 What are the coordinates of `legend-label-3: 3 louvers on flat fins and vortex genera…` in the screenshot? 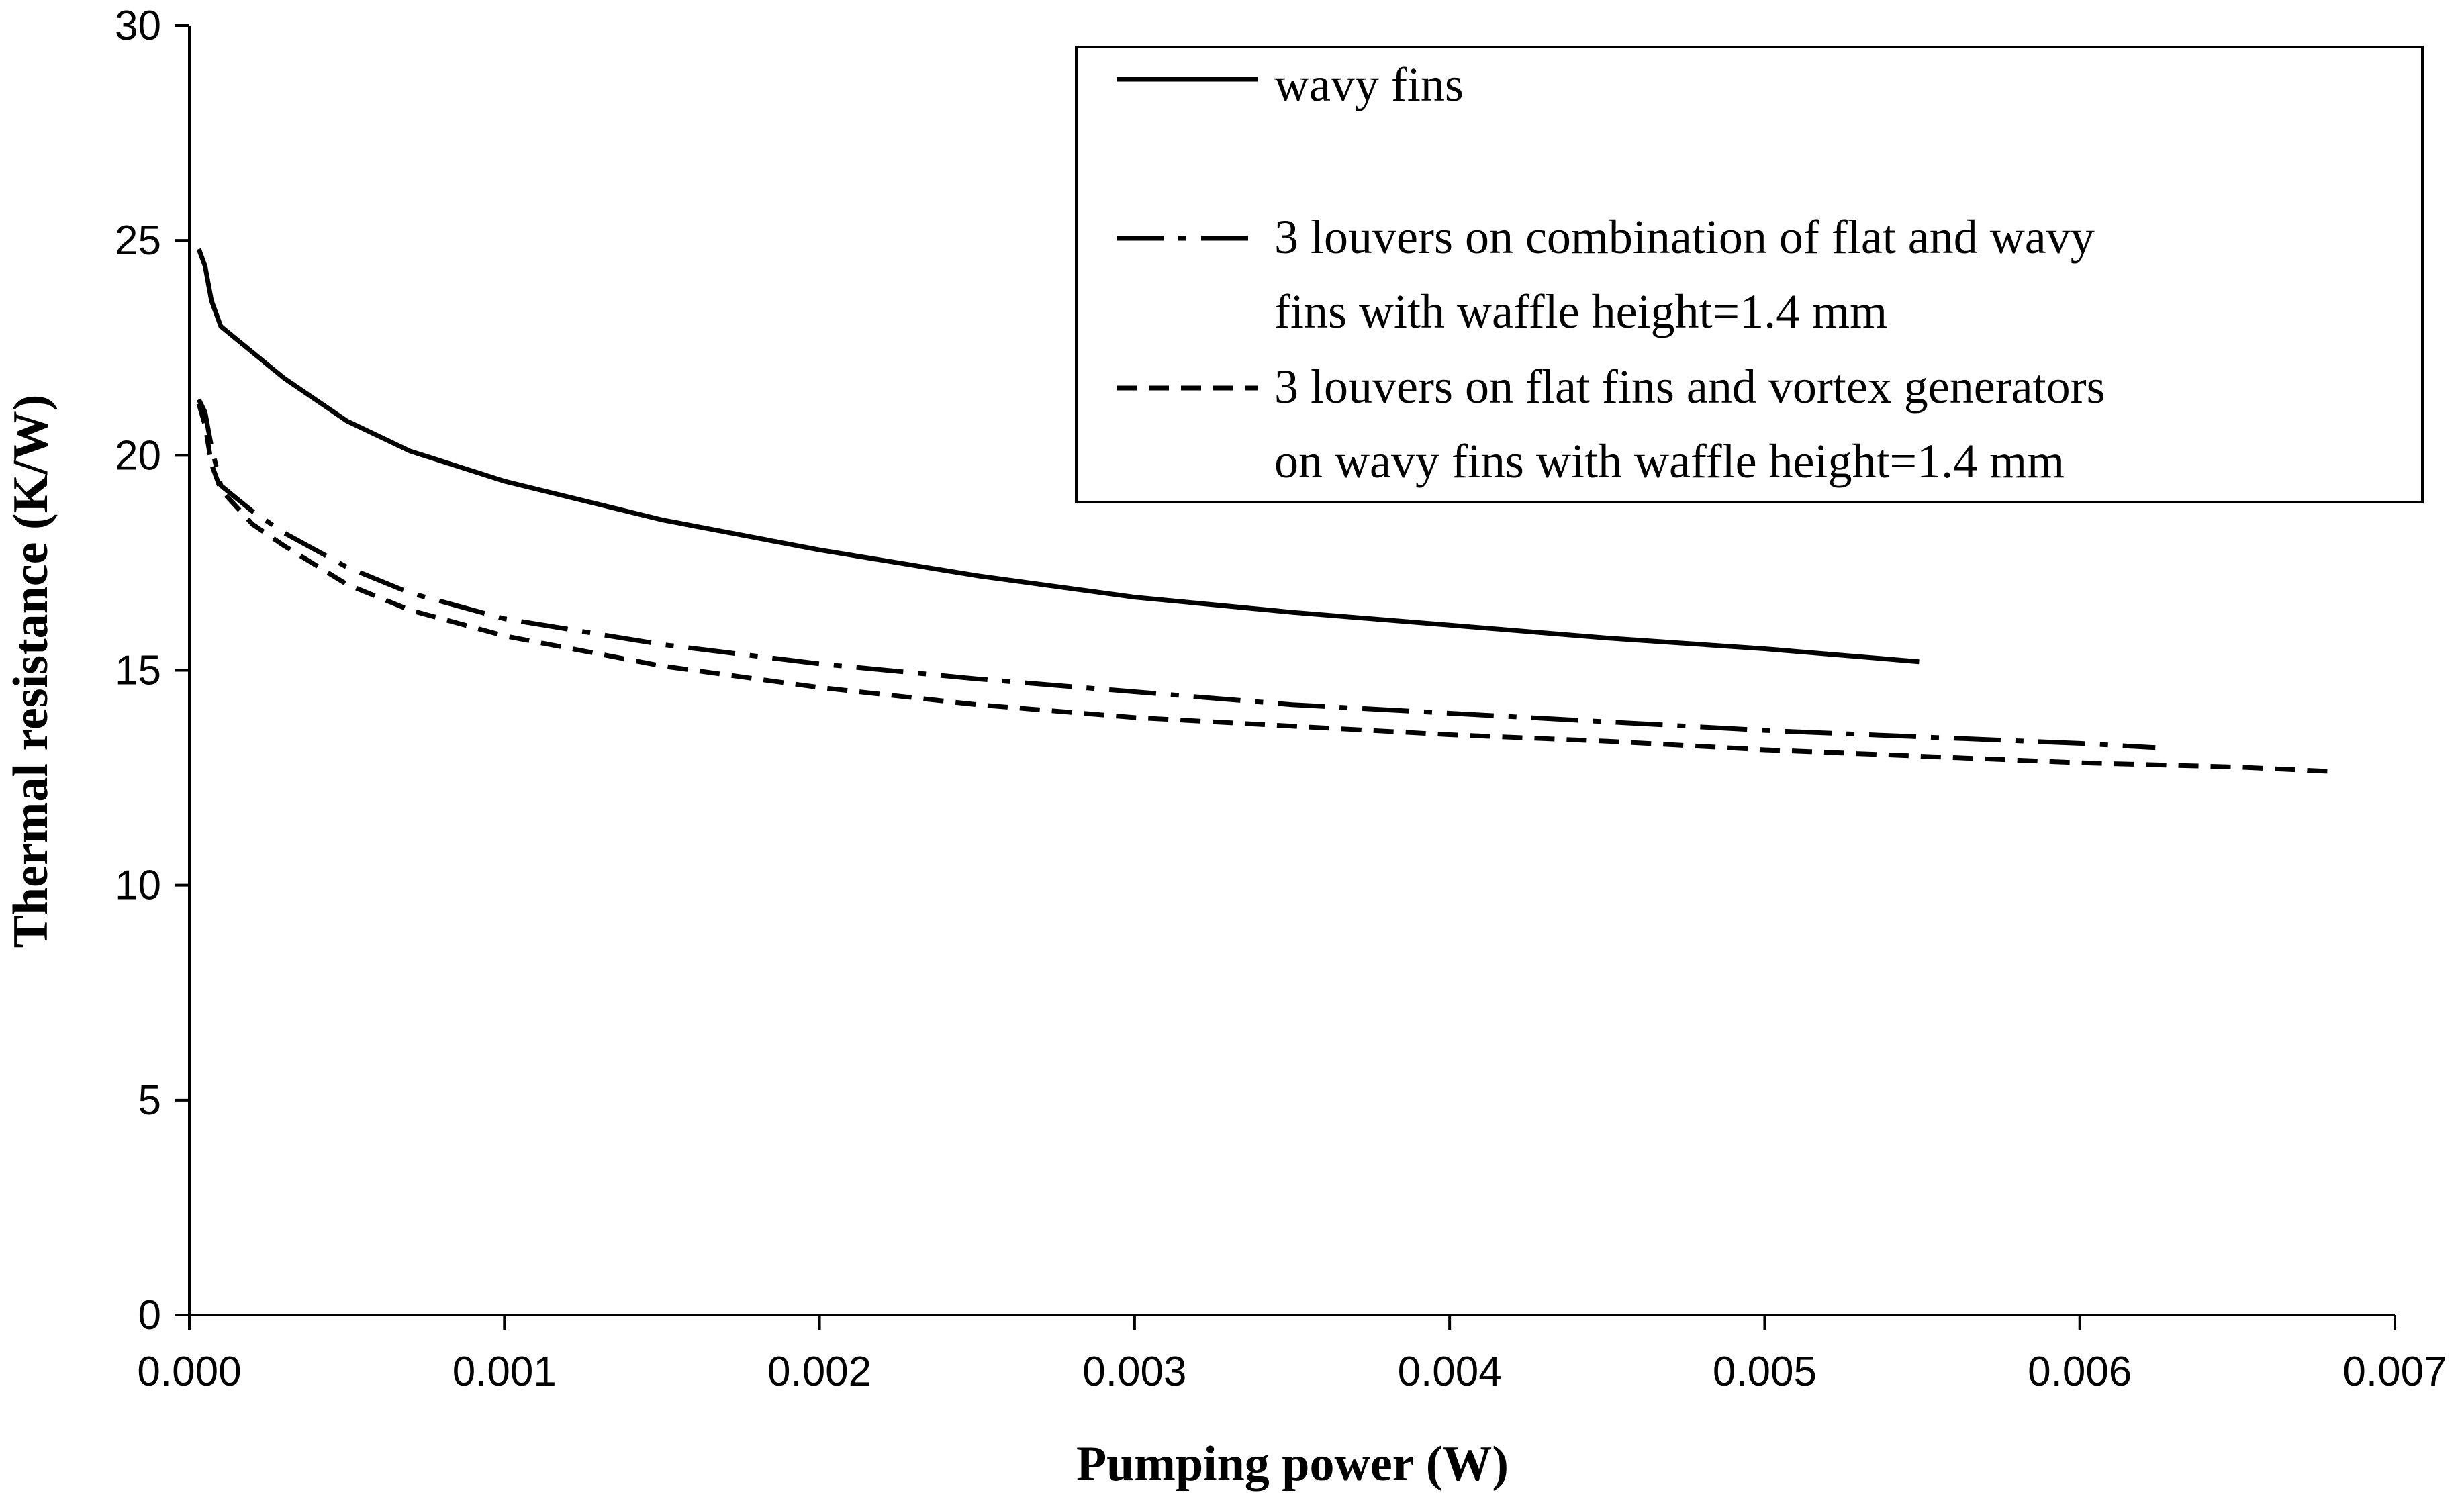 It's located at (1689, 387).